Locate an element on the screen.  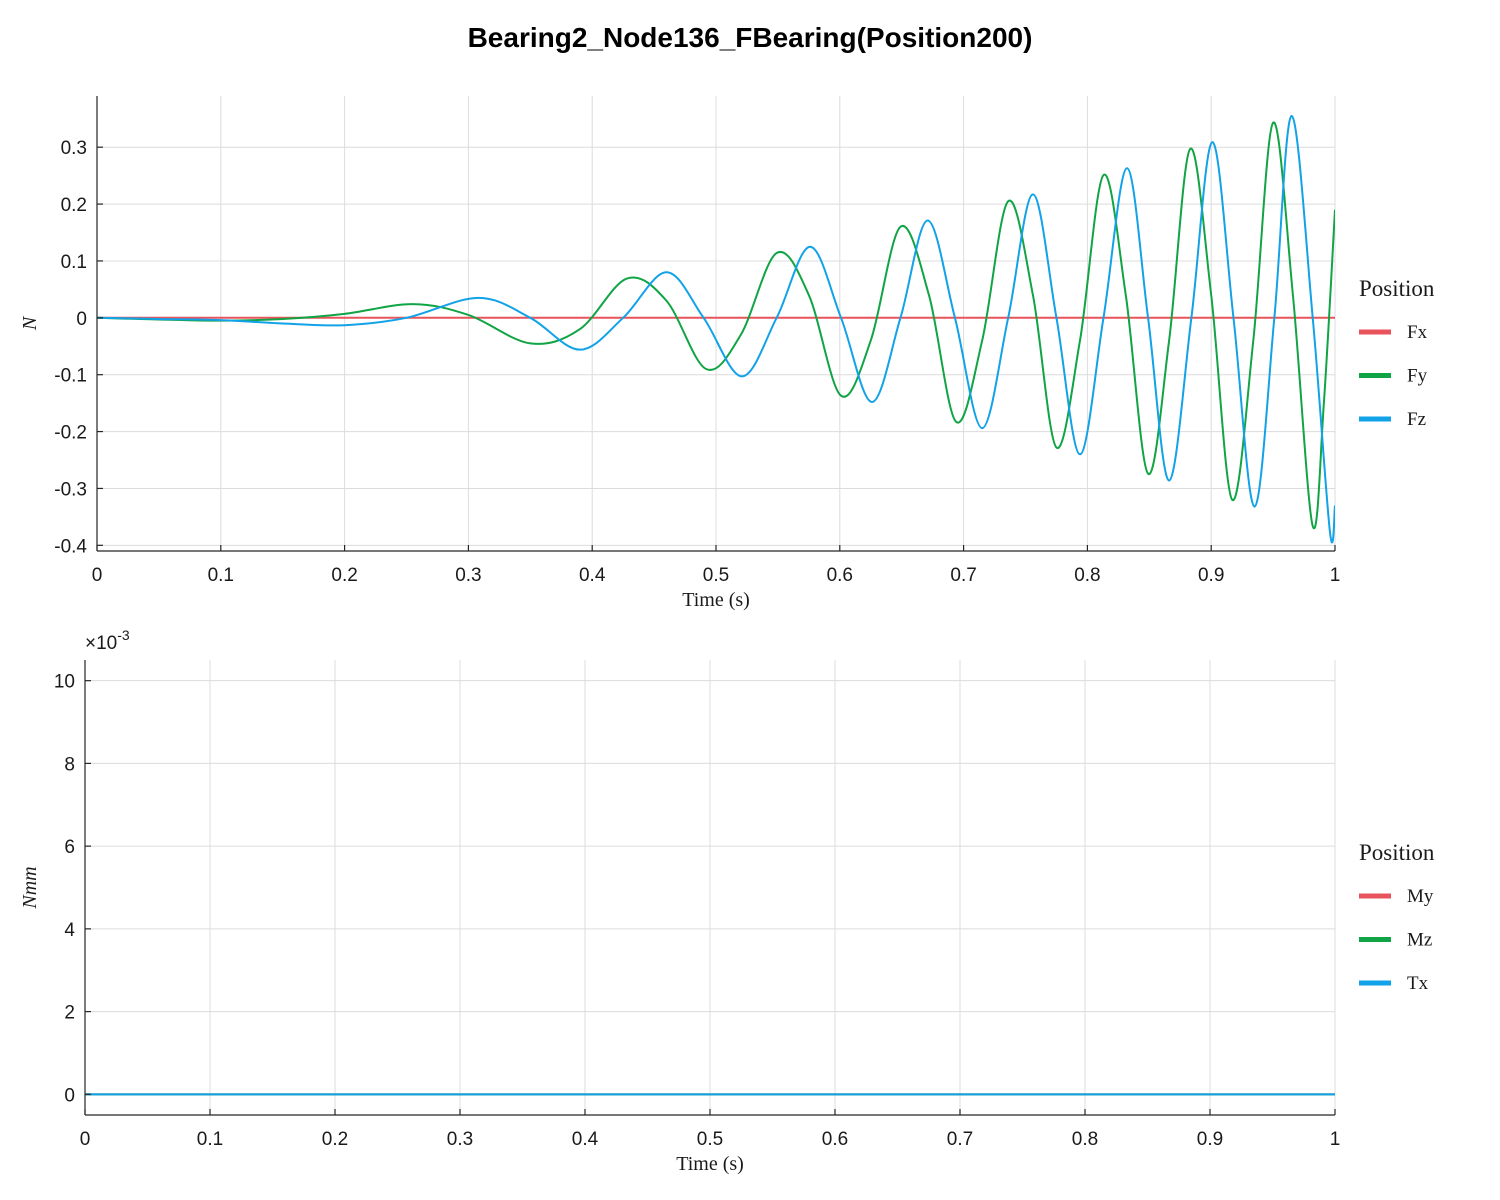
moment-y-tick-label: 4 is located at coordinates (69, 930).